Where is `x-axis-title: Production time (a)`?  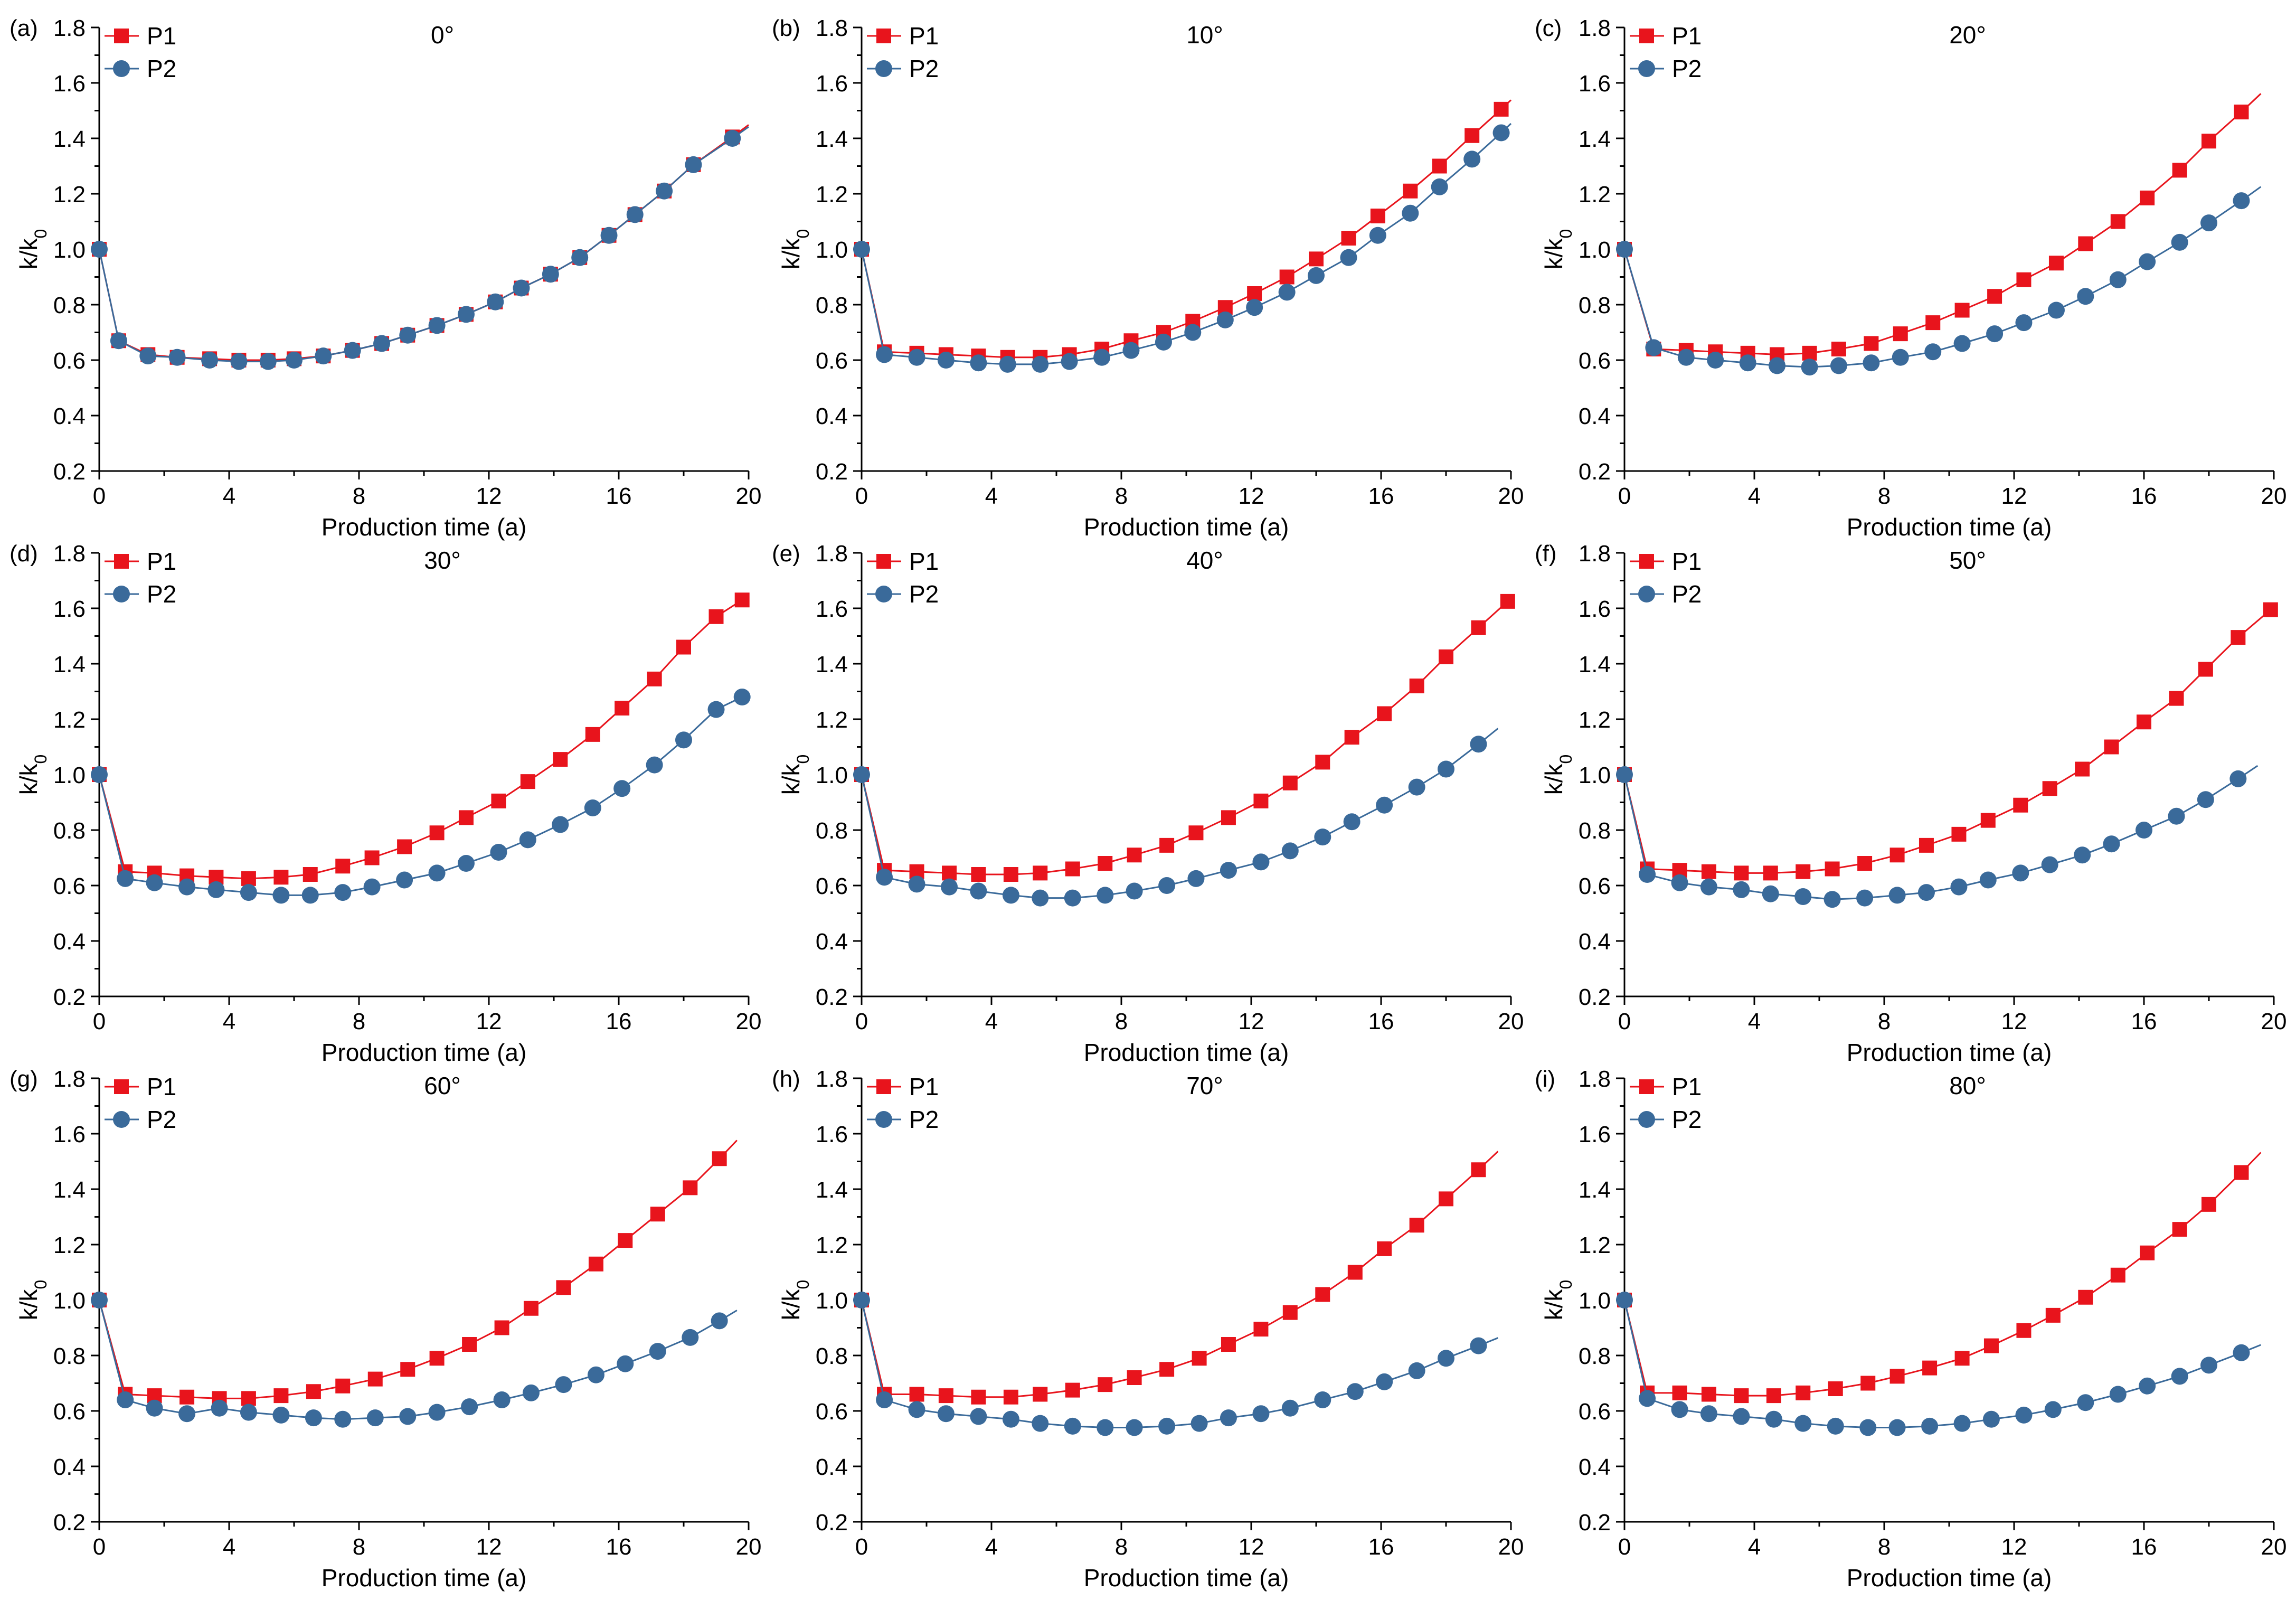
x-axis-title: Production time (a) is located at coordinates (1186, 527).